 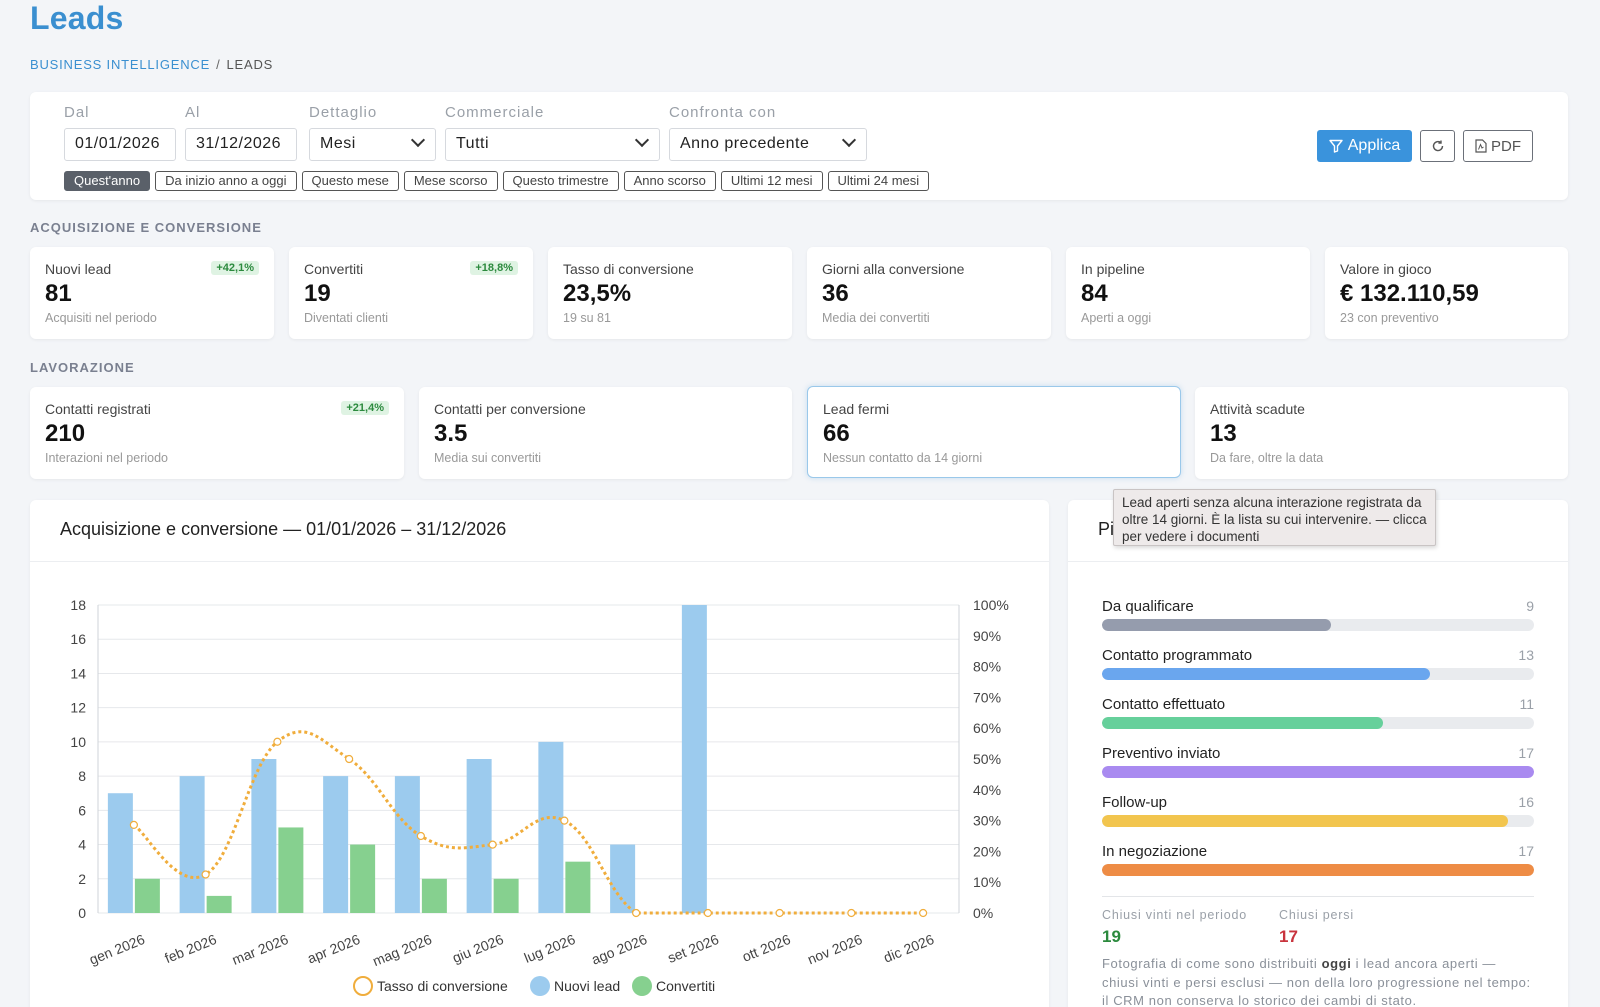 I want to click on chevron-down-icon, so click(x=849, y=140).